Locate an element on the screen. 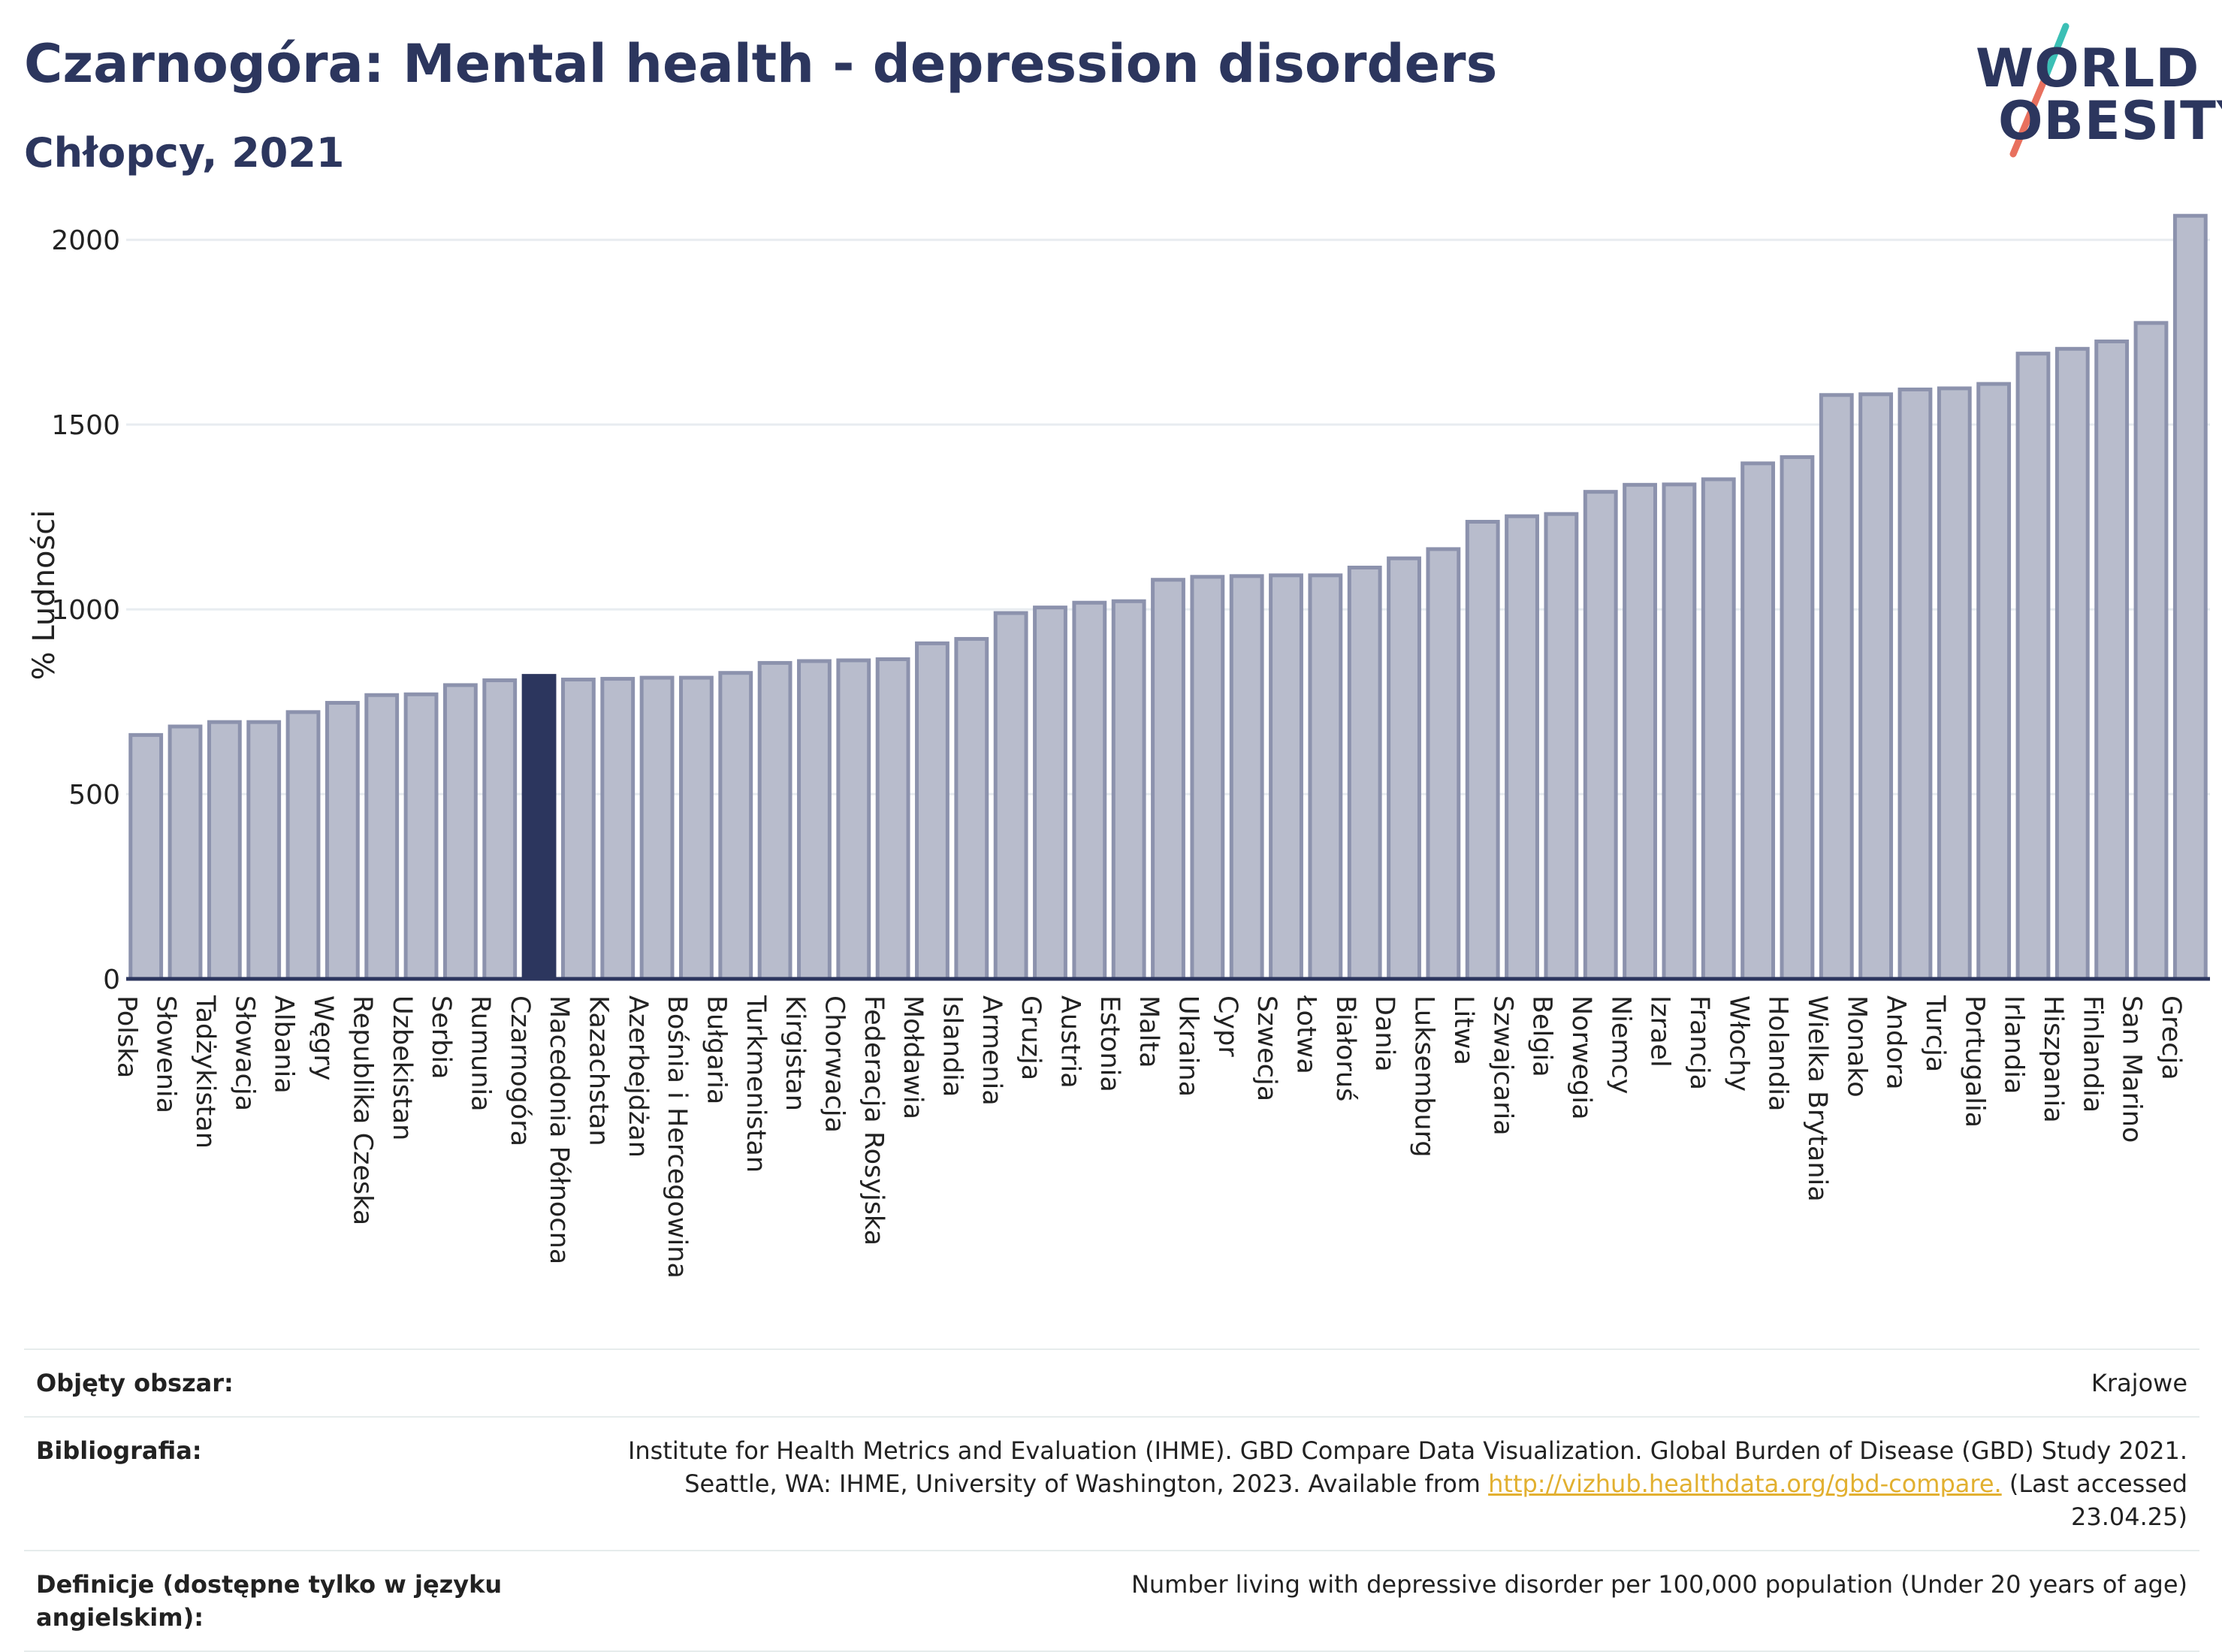 This screenshot has height=1652, width=2222. x-tick-label: Luksemburg is located at coordinates (1424, 1077).